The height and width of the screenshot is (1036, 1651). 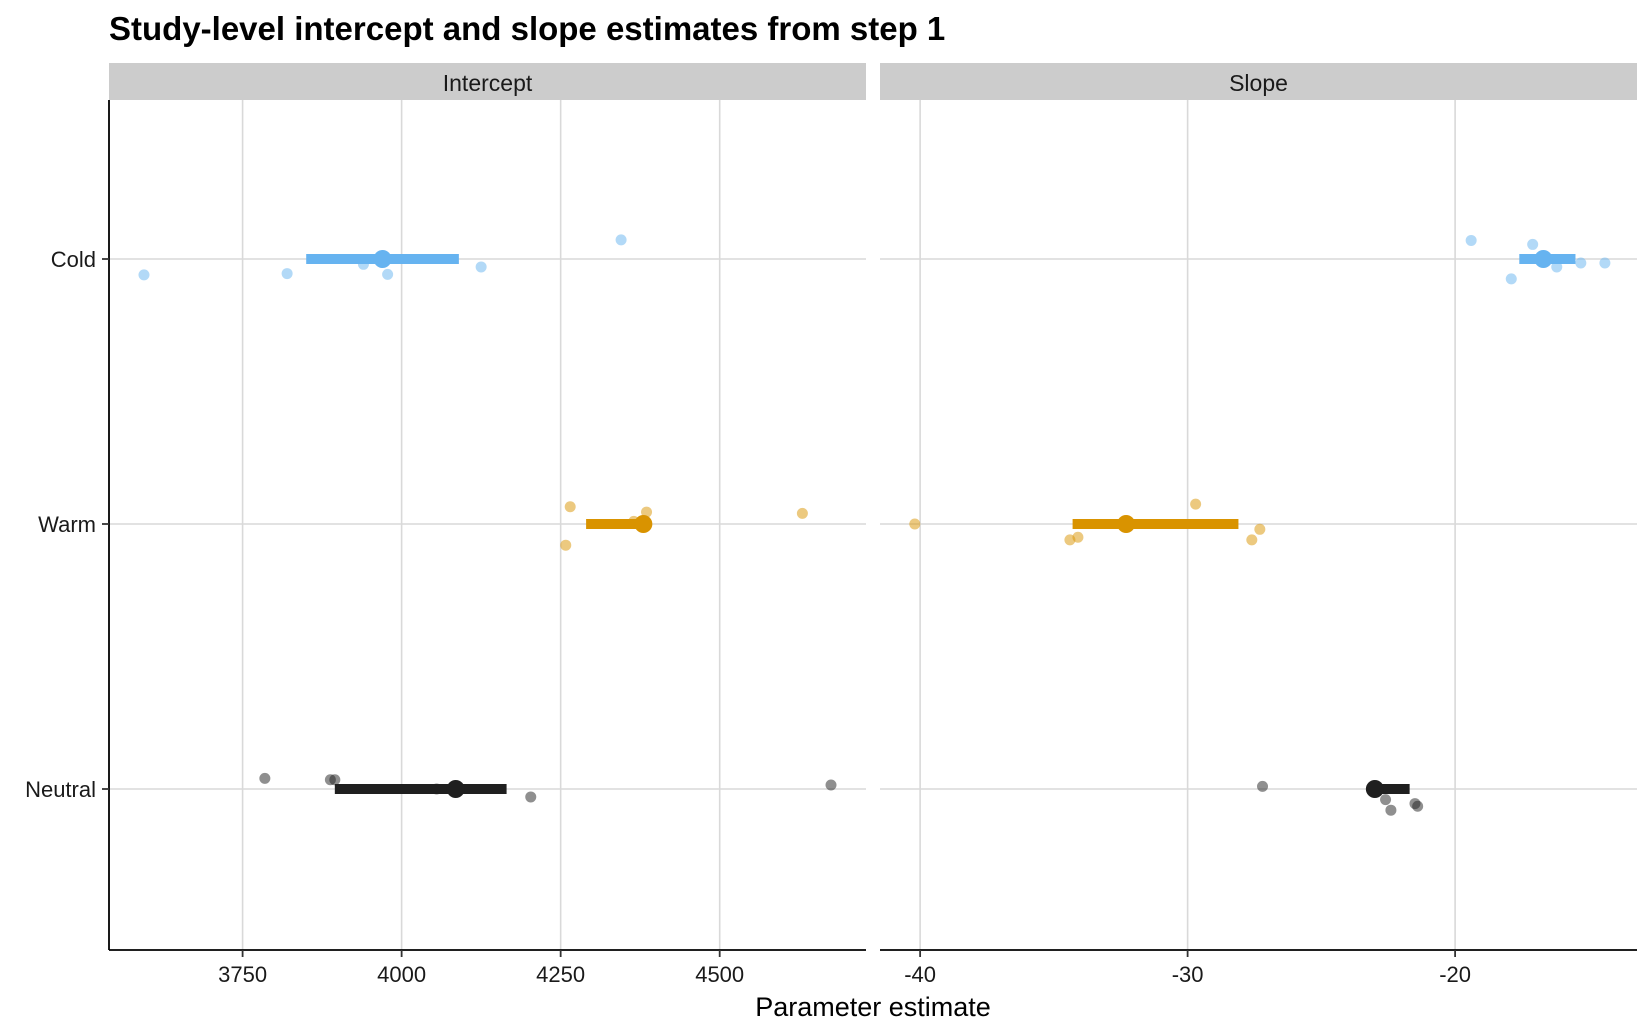 What do you see at coordinates (1455, 974) in the screenshot?
I see `x-tick-label-slope: -20` at bounding box center [1455, 974].